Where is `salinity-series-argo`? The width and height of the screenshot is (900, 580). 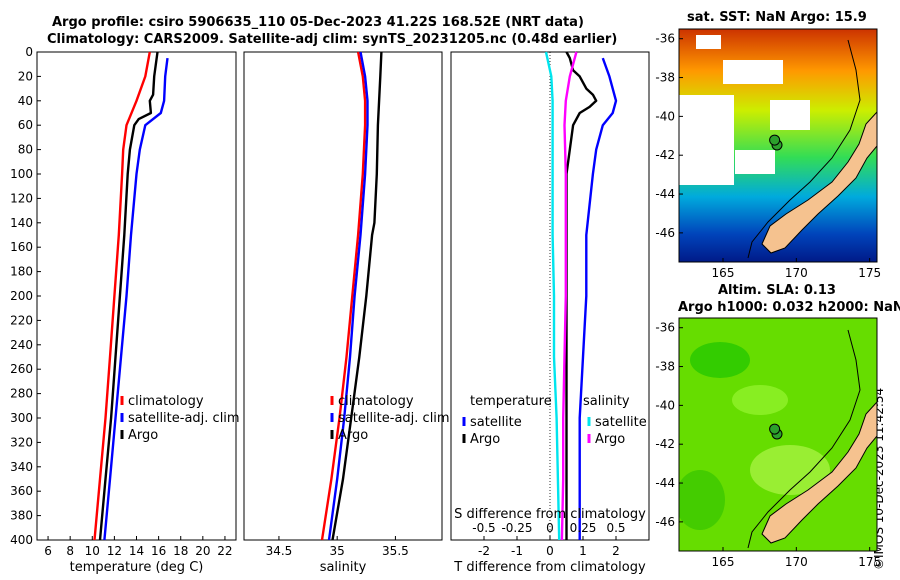
salinity-series-argo is located at coordinates (357, 296).